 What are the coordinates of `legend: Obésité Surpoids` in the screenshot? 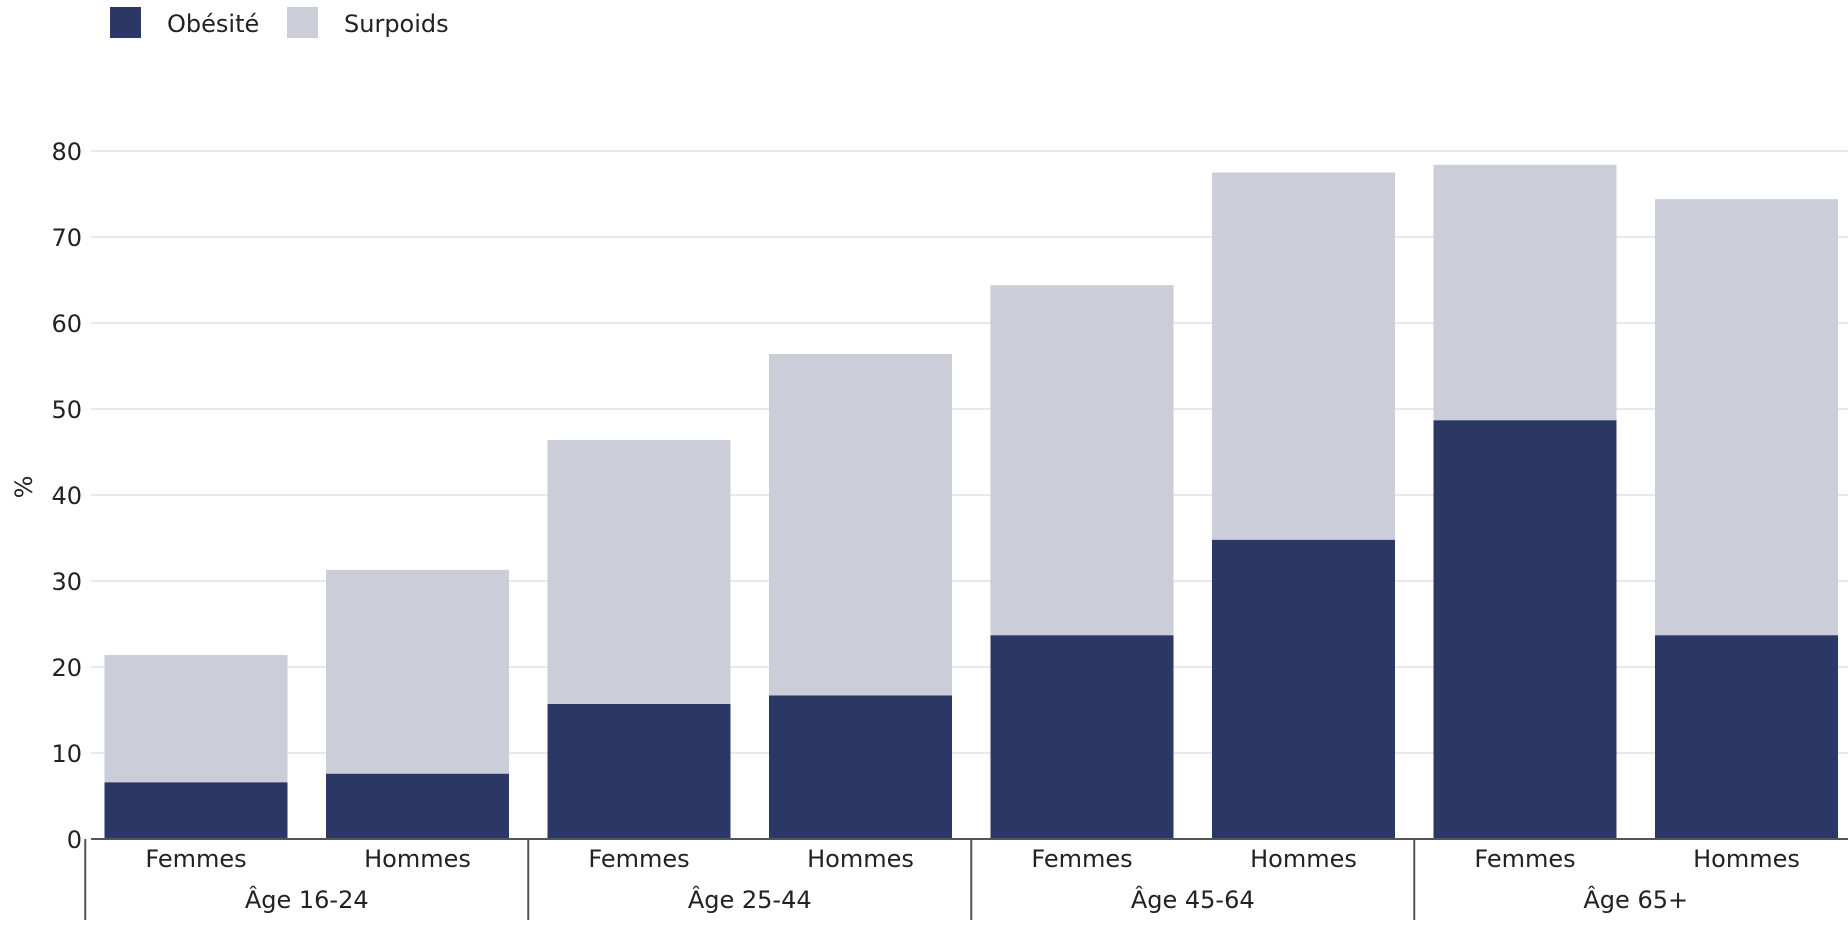 It's located at (279, 22).